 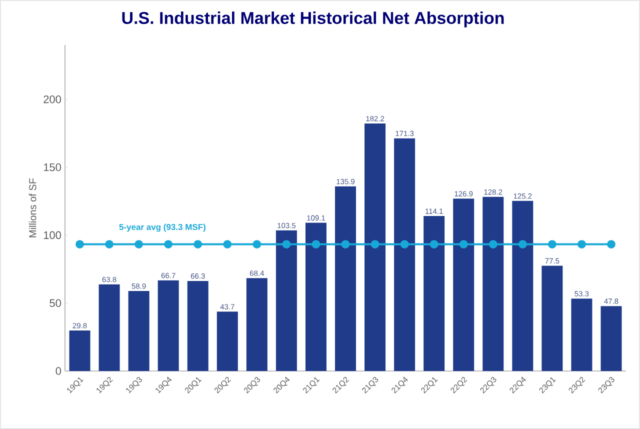 What do you see at coordinates (53, 167) in the screenshot?
I see `y-tick-label: 150` at bounding box center [53, 167].